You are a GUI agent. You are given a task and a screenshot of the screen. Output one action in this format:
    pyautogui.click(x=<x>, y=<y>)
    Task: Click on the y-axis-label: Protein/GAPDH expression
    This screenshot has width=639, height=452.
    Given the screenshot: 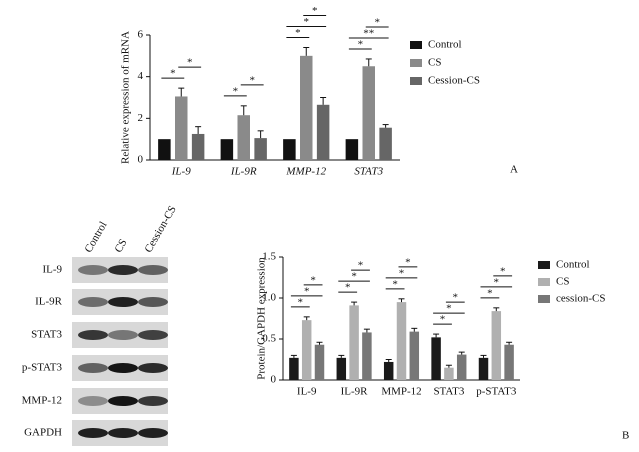 What is the action you would take?
    pyautogui.click(x=262, y=318)
    